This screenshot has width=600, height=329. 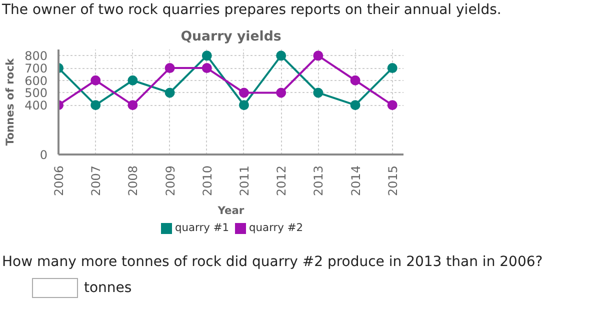 What do you see at coordinates (44, 155) in the screenshot?
I see `y-tick-label: 0` at bounding box center [44, 155].